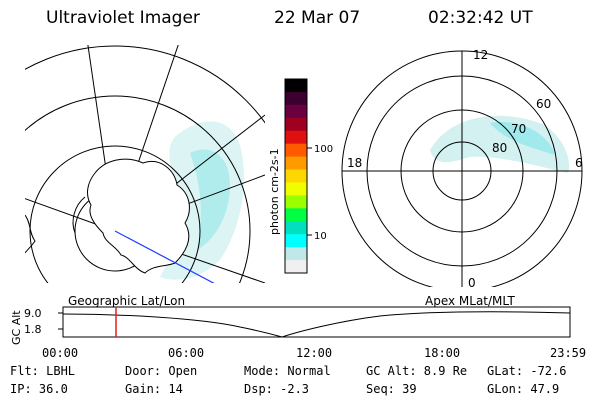 The width and height of the screenshot is (600, 400). Describe the element at coordinates (123, 18) in the screenshot. I see `instrument-title: Ultraviolet Imager` at that location.